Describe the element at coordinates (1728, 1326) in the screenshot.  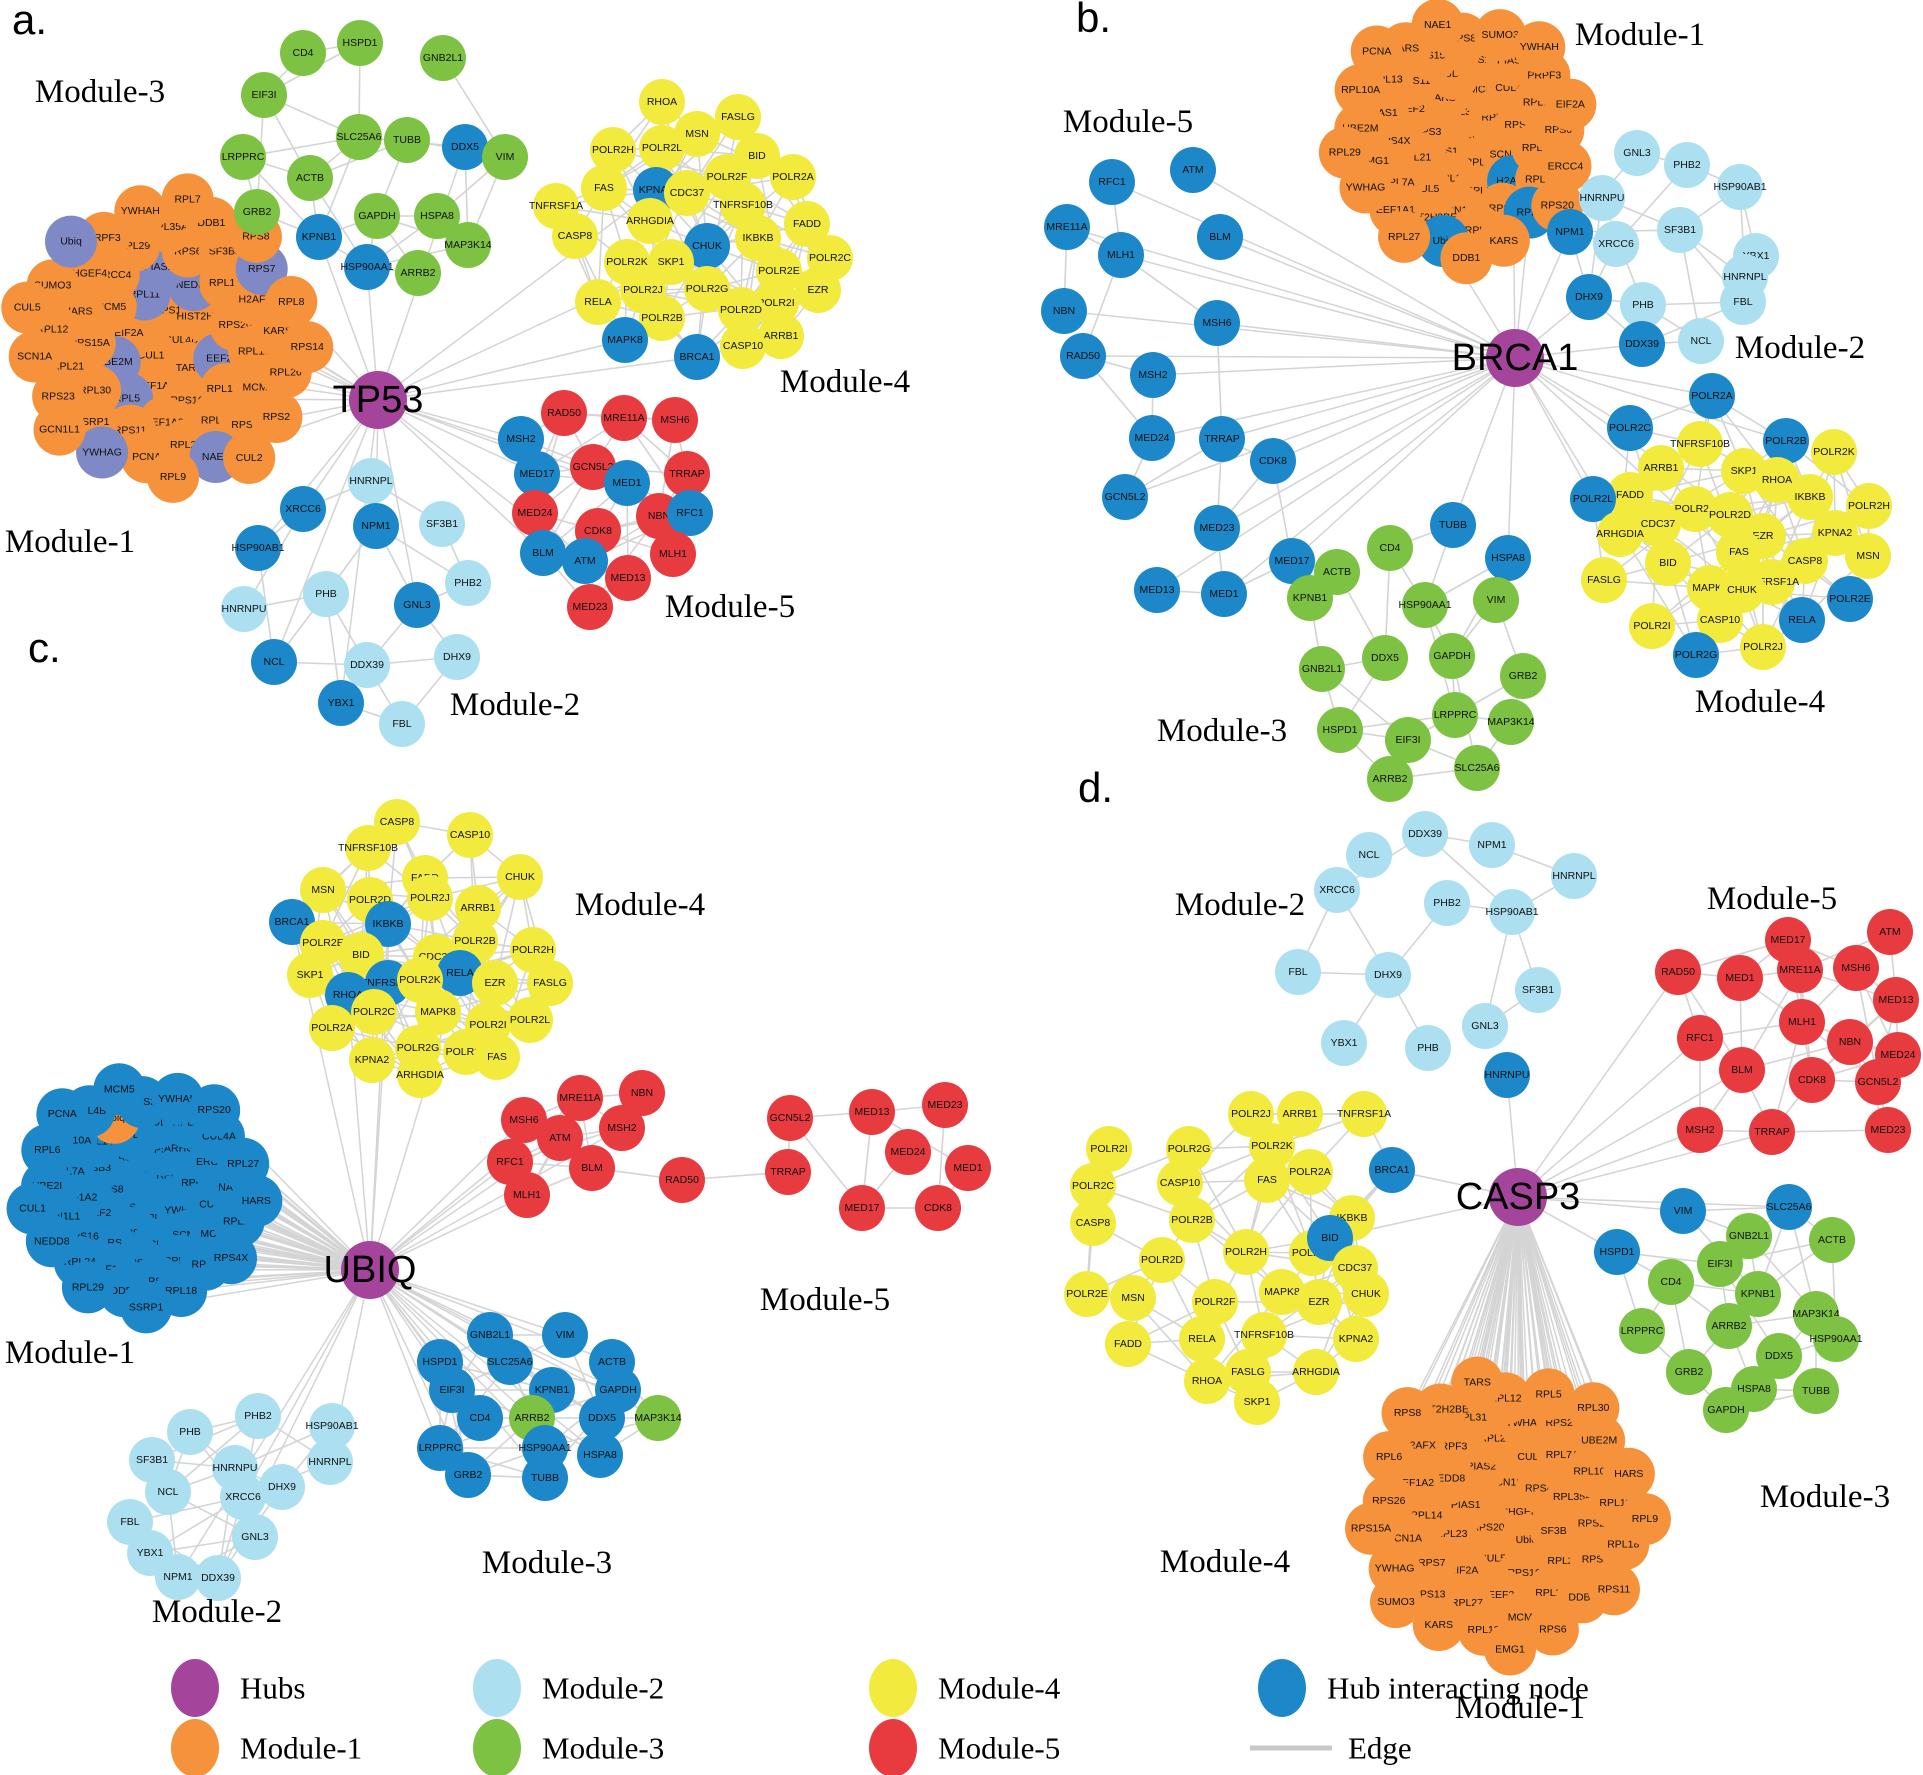
I see `node-label: ARRB2` at that location.